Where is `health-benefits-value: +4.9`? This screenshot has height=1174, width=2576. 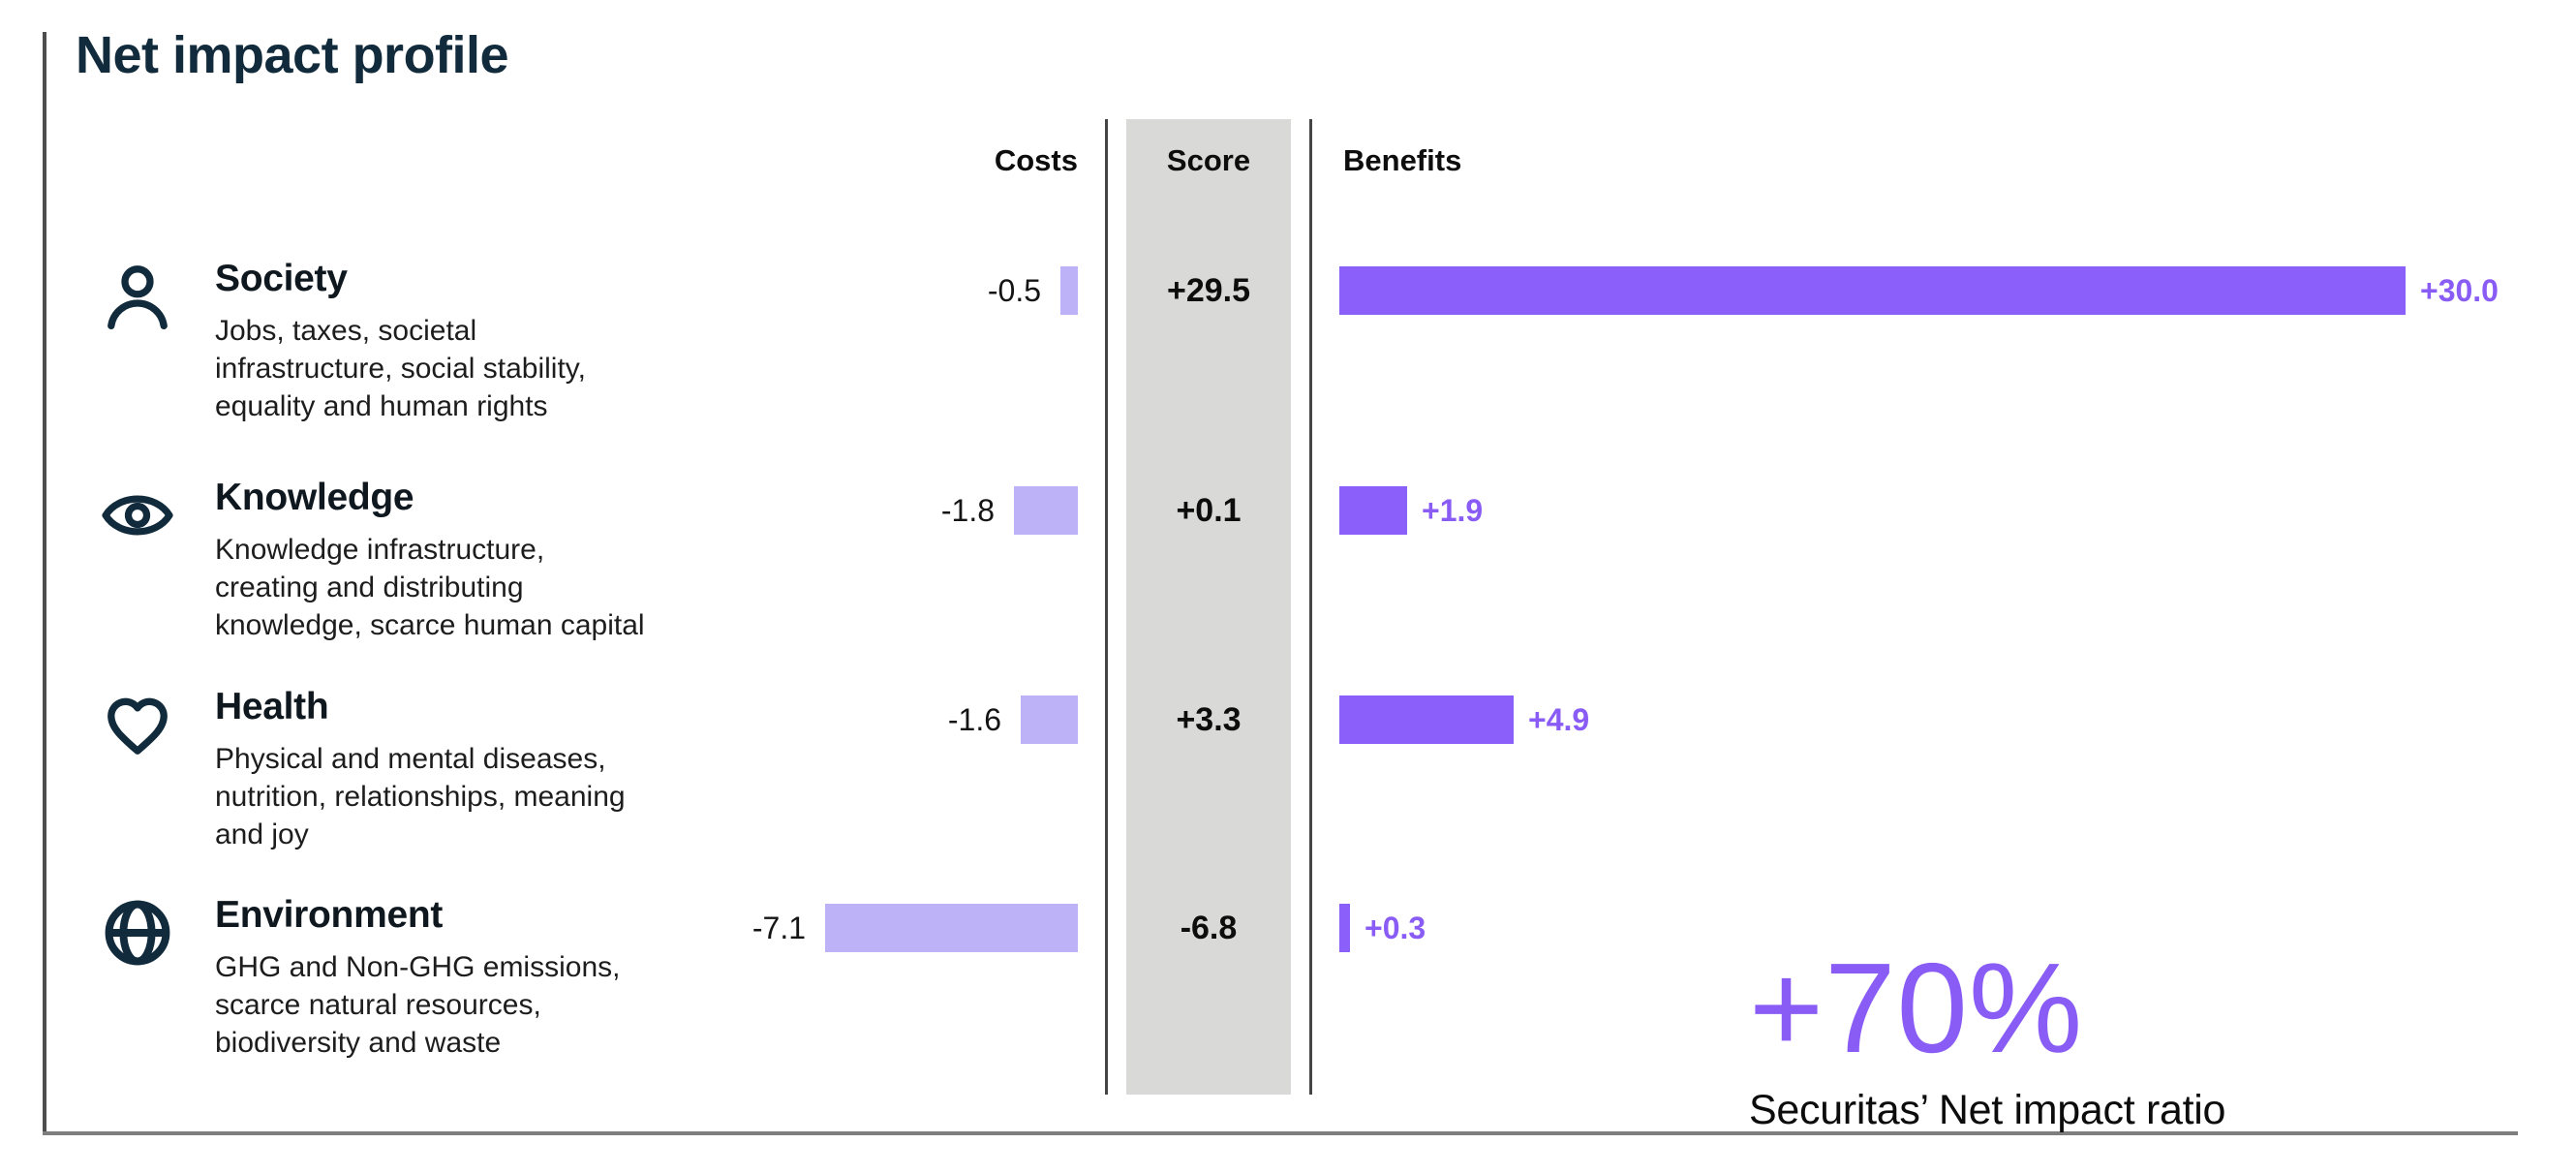
health-benefits-value: +4.9 is located at coordinates (1559, 719).